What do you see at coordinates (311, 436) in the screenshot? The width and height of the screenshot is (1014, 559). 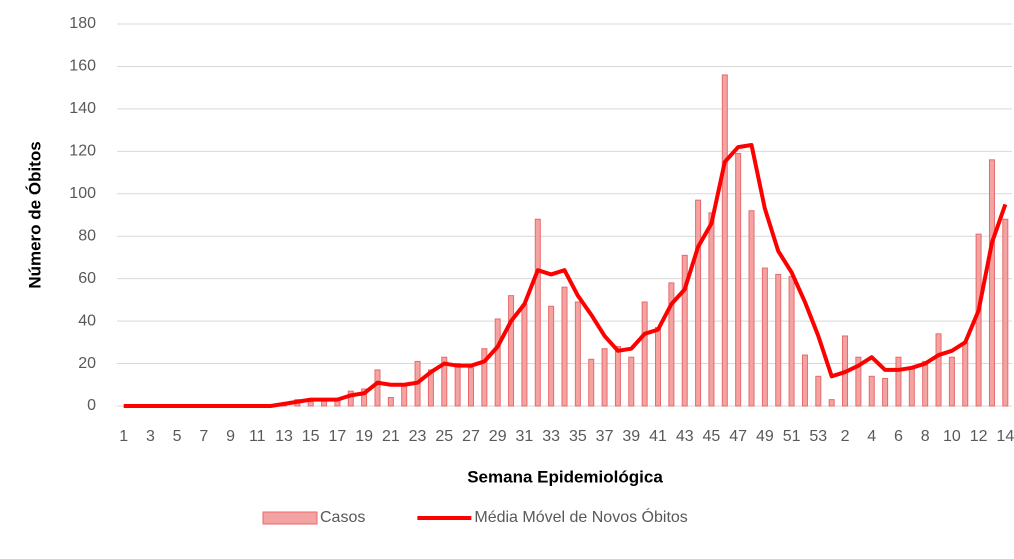 I see `x-tick-label: 15` at bounding box center [311, 436].